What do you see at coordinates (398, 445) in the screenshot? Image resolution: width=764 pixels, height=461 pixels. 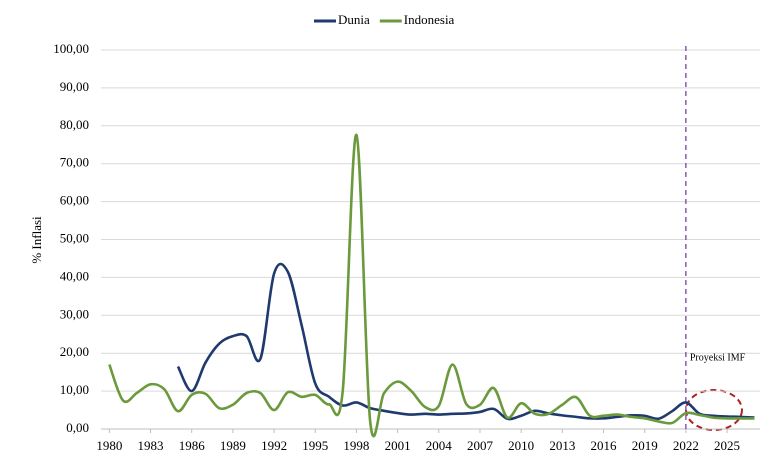 I see `x-tick-label: 2001` at bounding box center [398, 445].